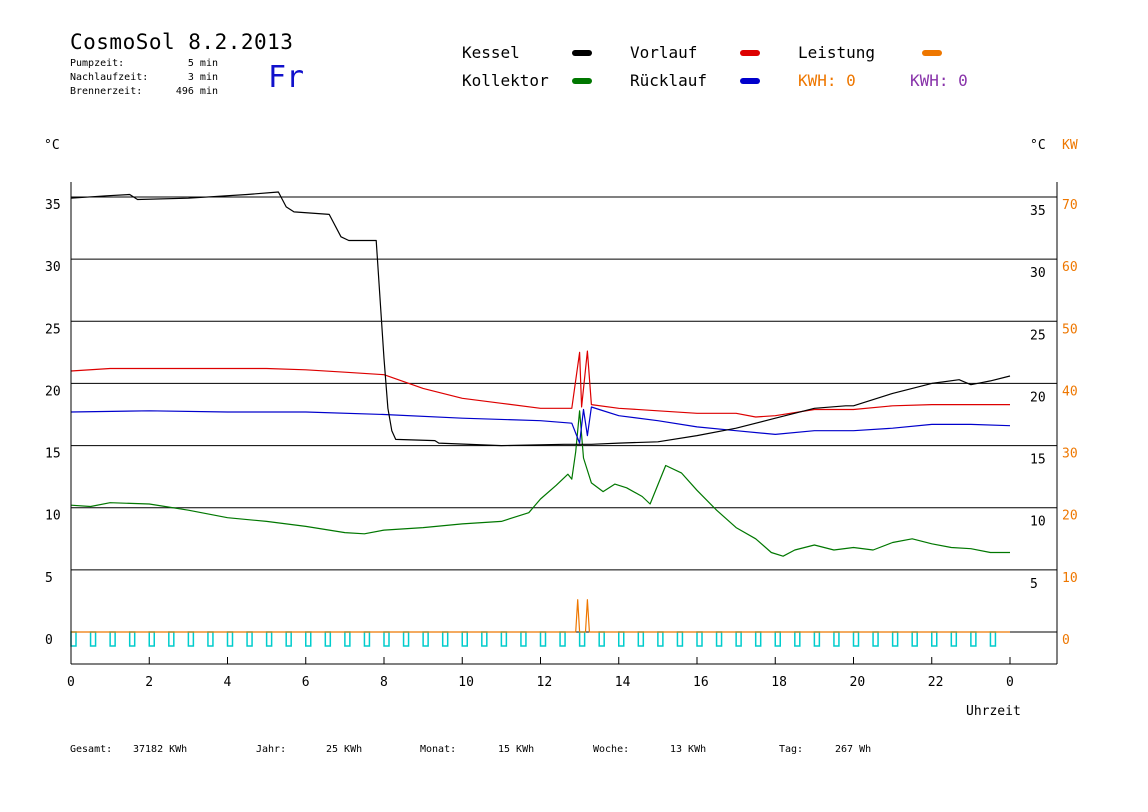 This screenshot has height=812, width=1148. Describe the element at coordinates (611, 749) in the screenshot. I see `footer-woche-label: Woche:` at that location.